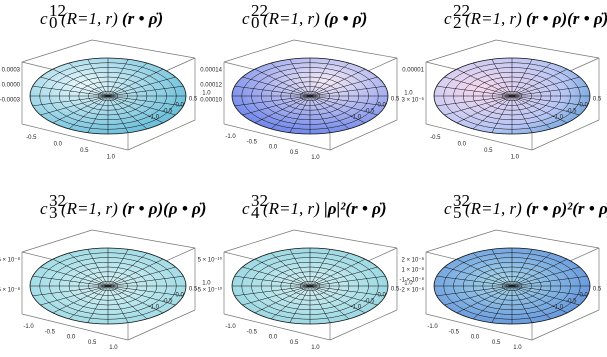 Image resolution: width=607 pixels, height=357 pixels. I want to click on title-sub: 5, so click(457, 212).